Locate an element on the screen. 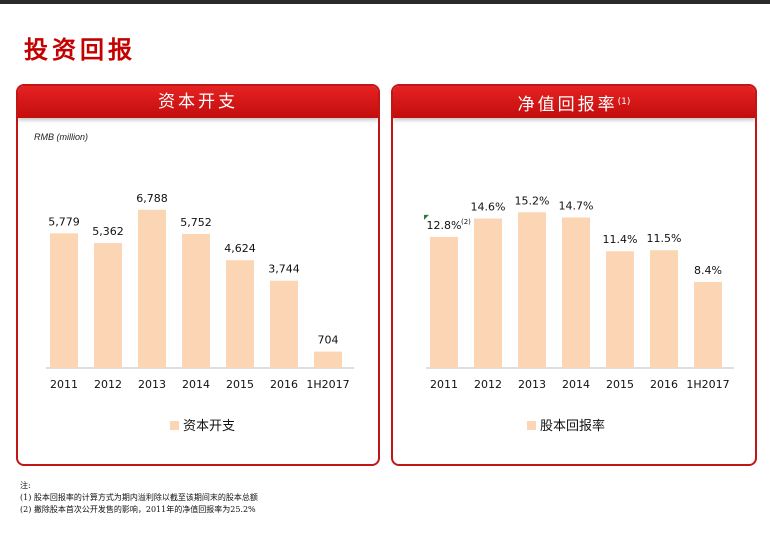 This screenshot has height=552, width=770. roe-value-label: 8.4% is located at coordinates (708, 270).